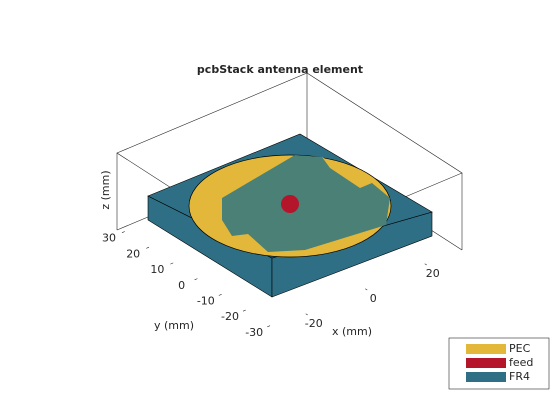 The height and width of the screenshot is (420, 560). I want to click on legend-label: PEC, so click(520, 348).